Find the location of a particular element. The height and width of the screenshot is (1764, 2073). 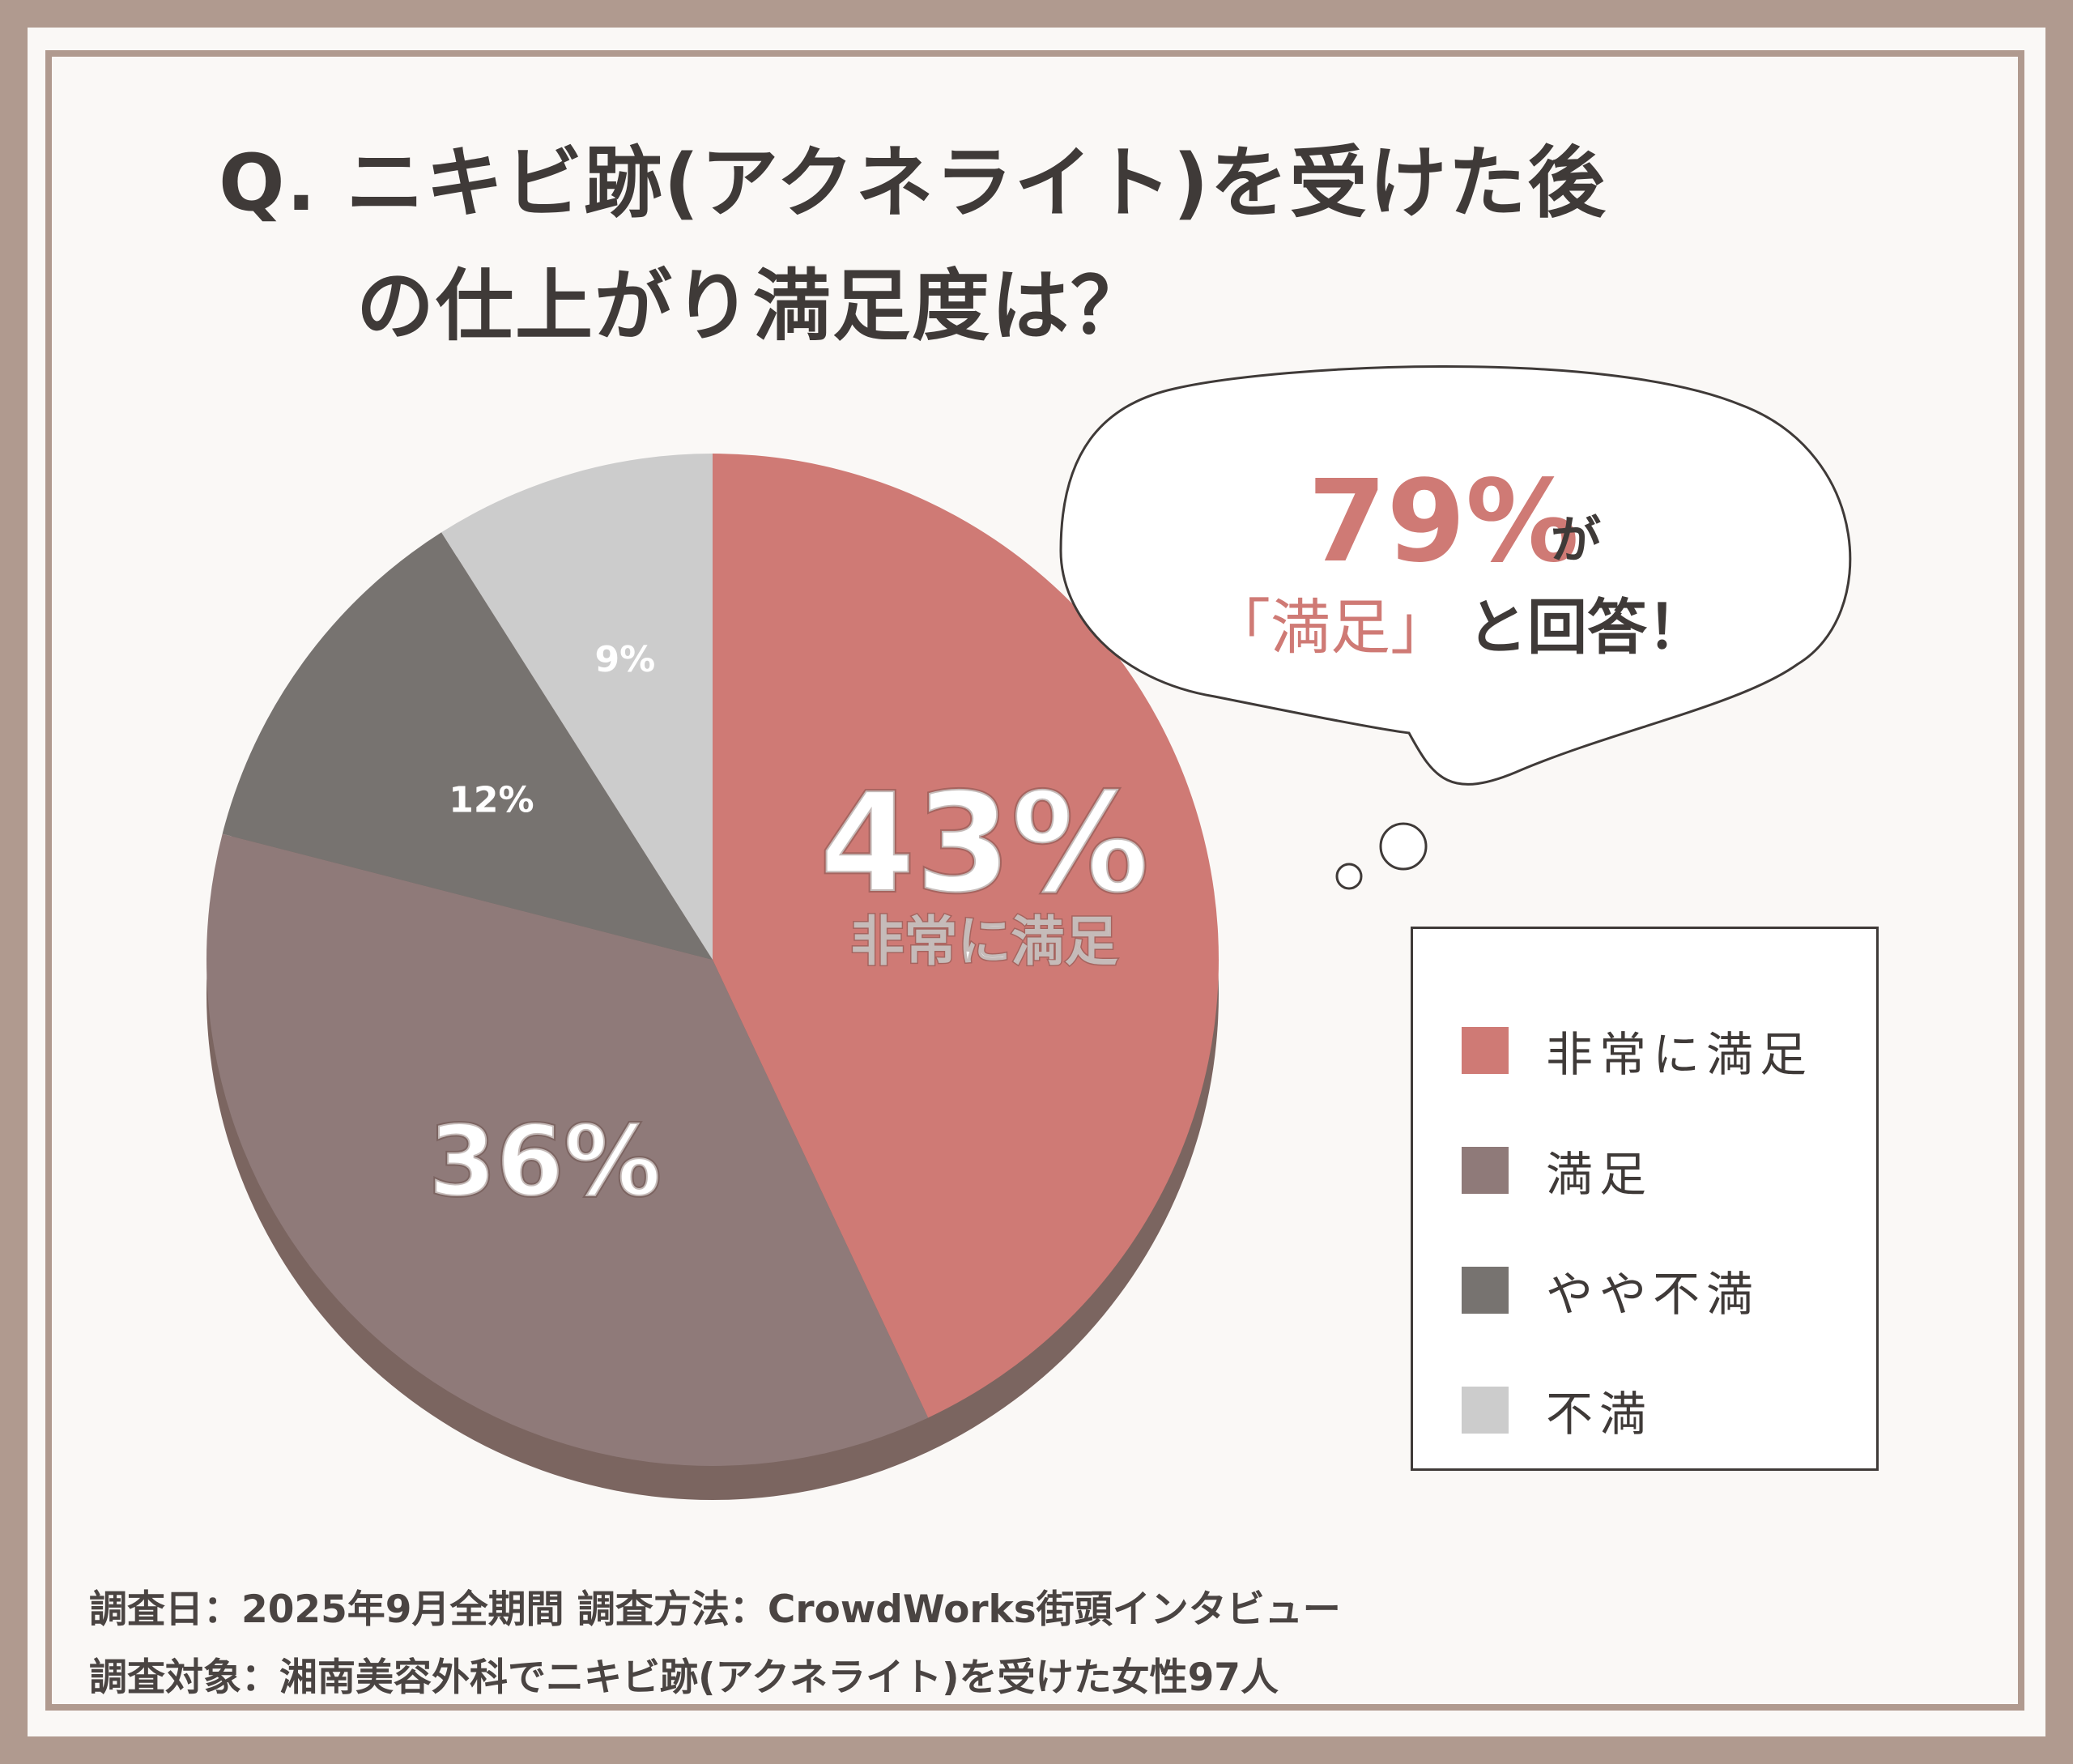

chart-title-line1: Q. ニキビ跡(アクネライト)を受けた後 is located at coordinates (913, 183).